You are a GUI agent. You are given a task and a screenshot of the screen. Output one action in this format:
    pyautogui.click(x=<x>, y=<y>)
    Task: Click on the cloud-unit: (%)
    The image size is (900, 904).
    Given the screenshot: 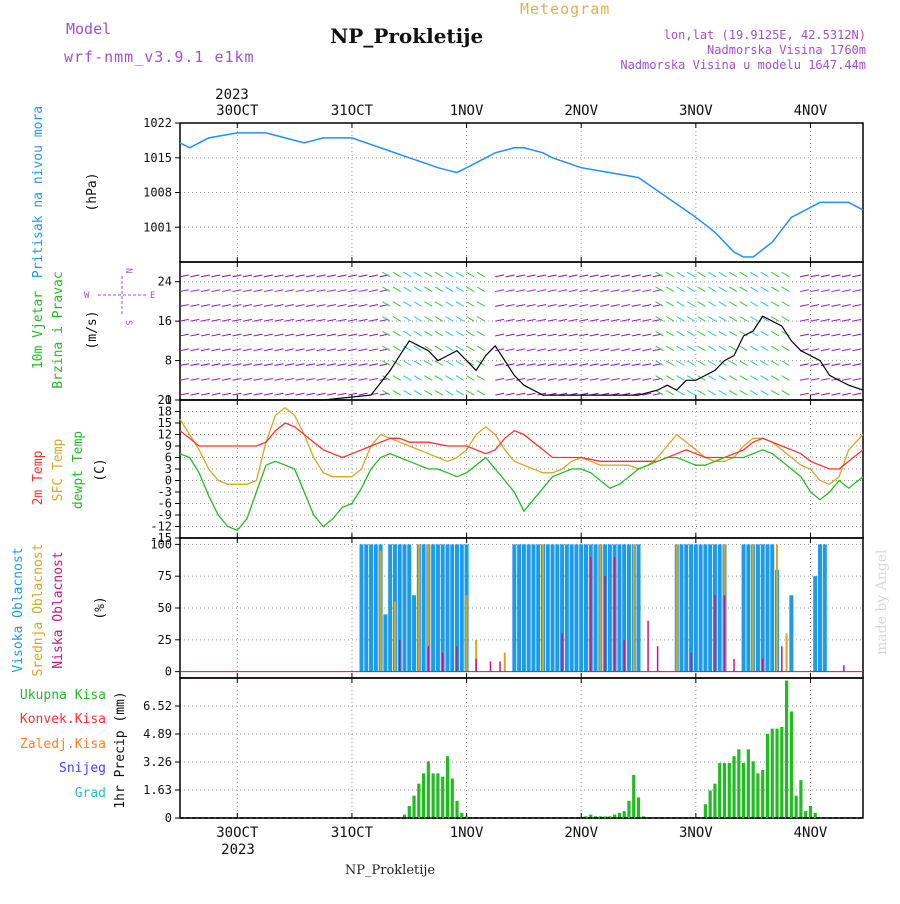 What is the action you would take?
    pyautogui.click(x=100, y=607)
    